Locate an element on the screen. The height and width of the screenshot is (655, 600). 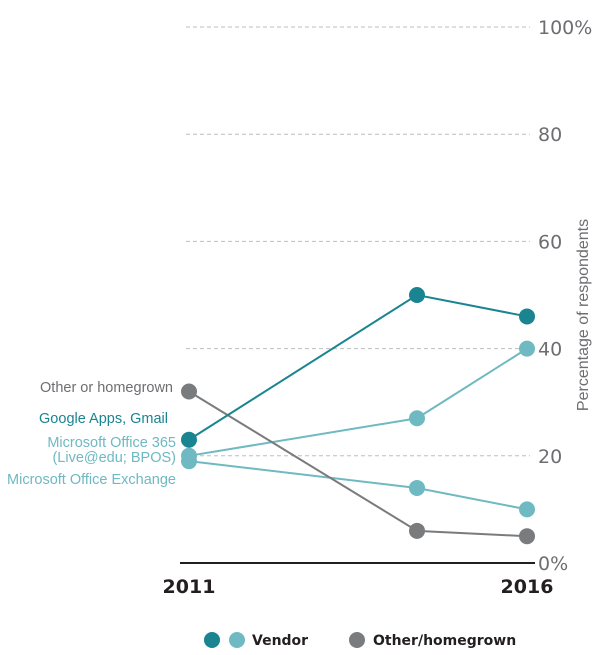
series-label-line: Microsoft Office 365 is located at coordinates (111, 443).